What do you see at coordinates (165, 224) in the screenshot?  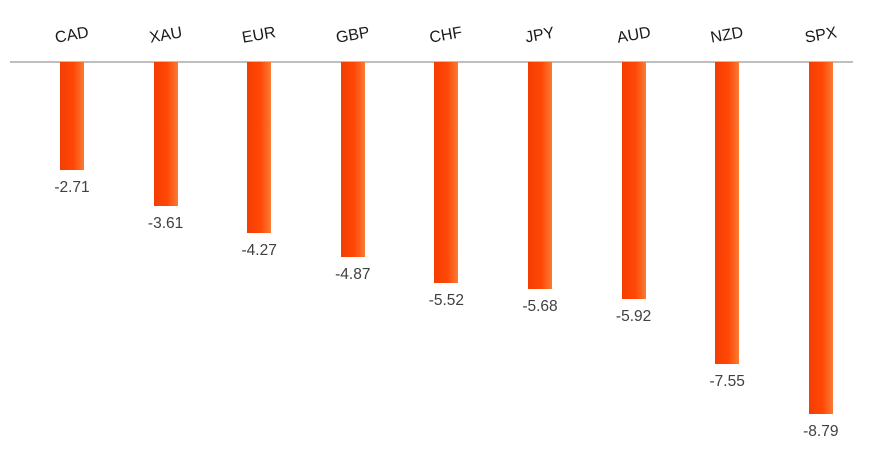 I see `value-label-xau: -3.61` at bounding box center [165, 224].